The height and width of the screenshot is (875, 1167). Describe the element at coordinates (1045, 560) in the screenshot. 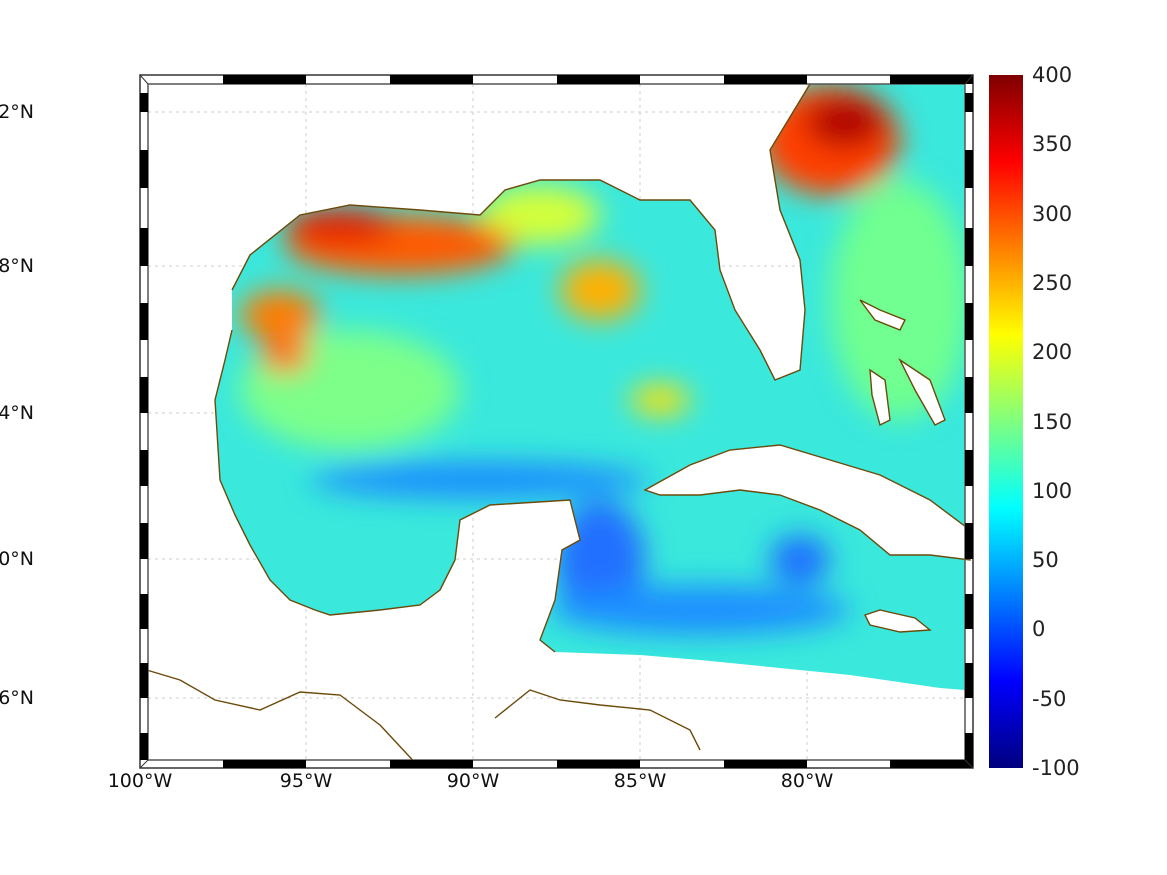

I see `colorbar-tick-label: 50` at that location.